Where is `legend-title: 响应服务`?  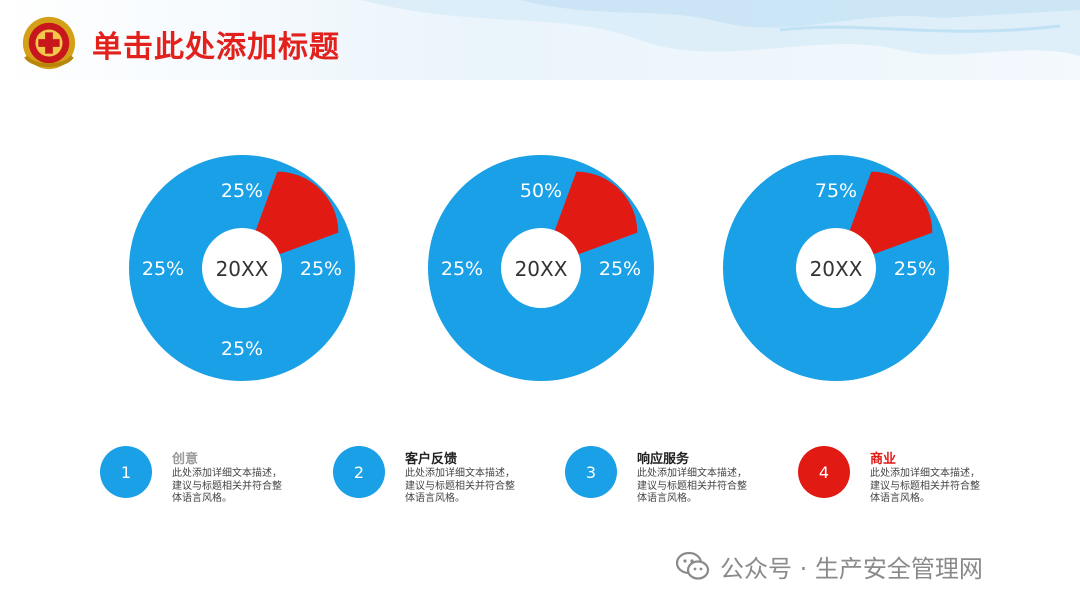
legend-title: 响应服务 is located at coordinates (663, 459).